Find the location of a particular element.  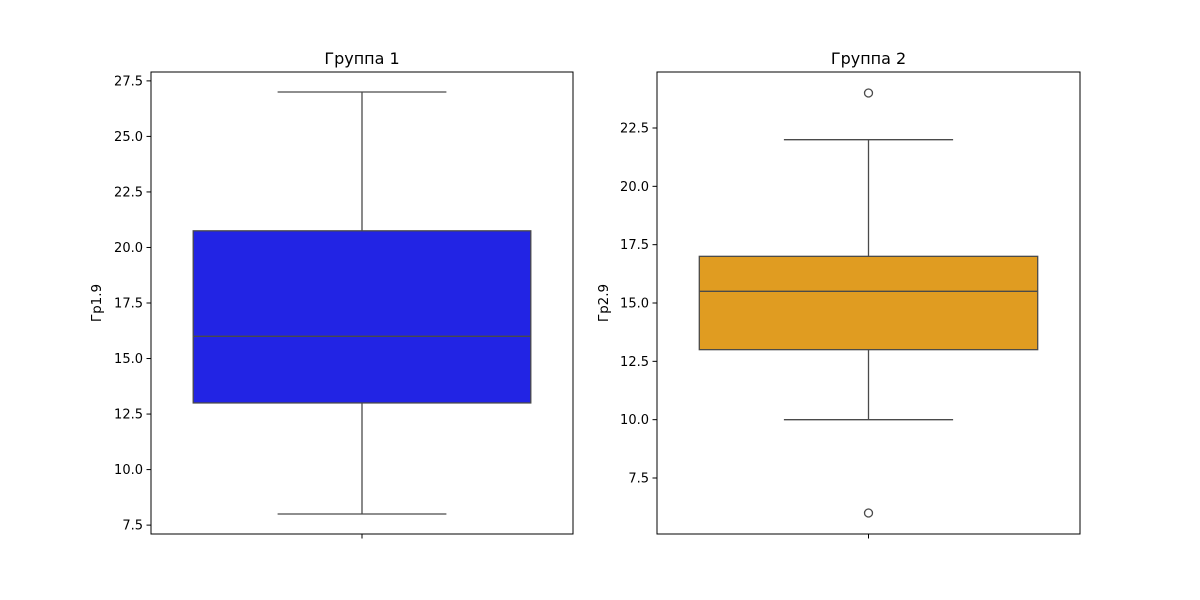

y-tick-label: 27.5 is located at coordinates (128, 81).